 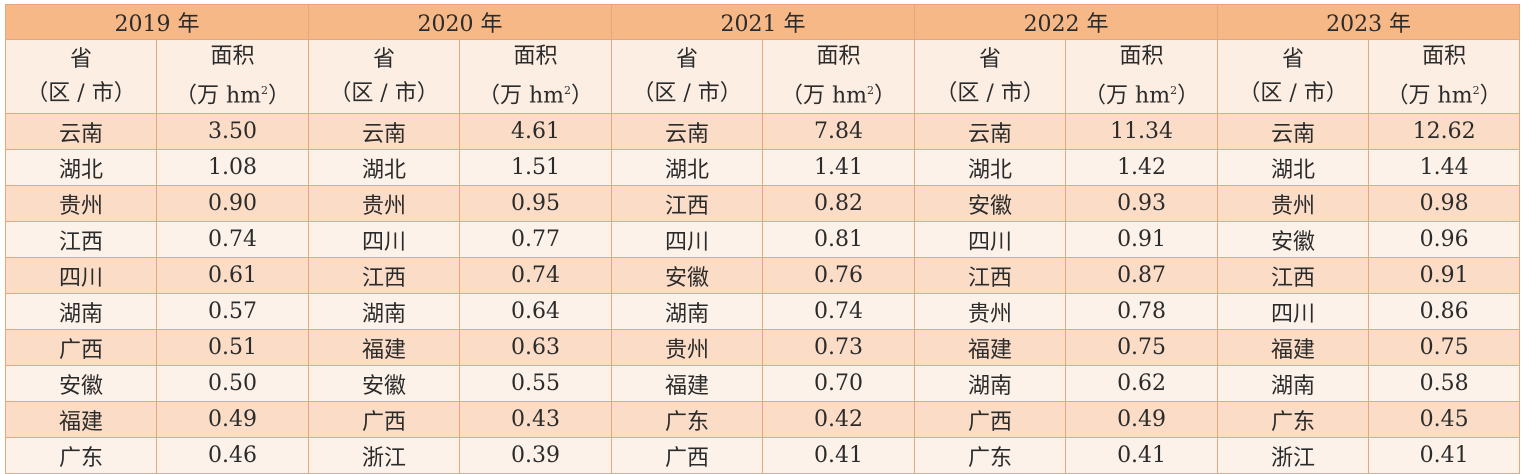 I want to click on area-cell: 0.57, so click(x=232, y=312).